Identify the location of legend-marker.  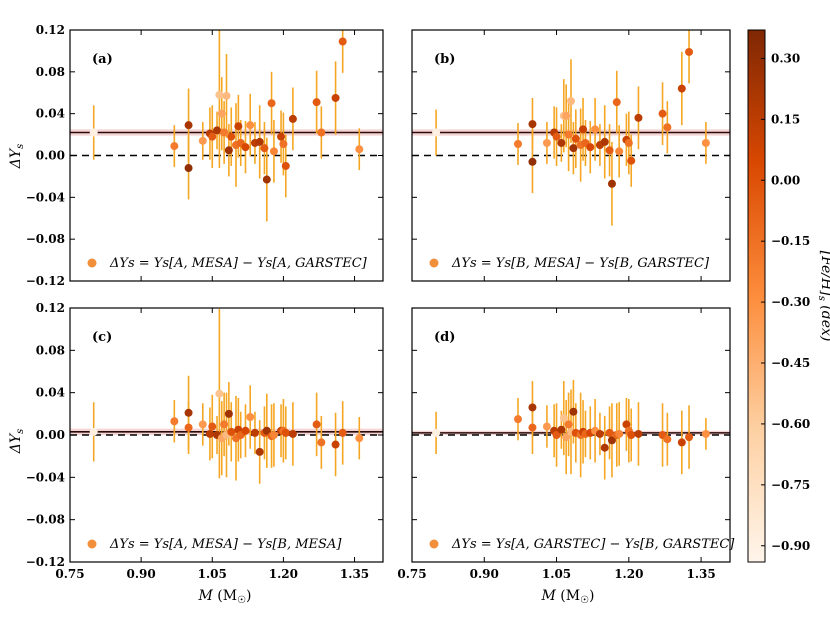
(92, 544).